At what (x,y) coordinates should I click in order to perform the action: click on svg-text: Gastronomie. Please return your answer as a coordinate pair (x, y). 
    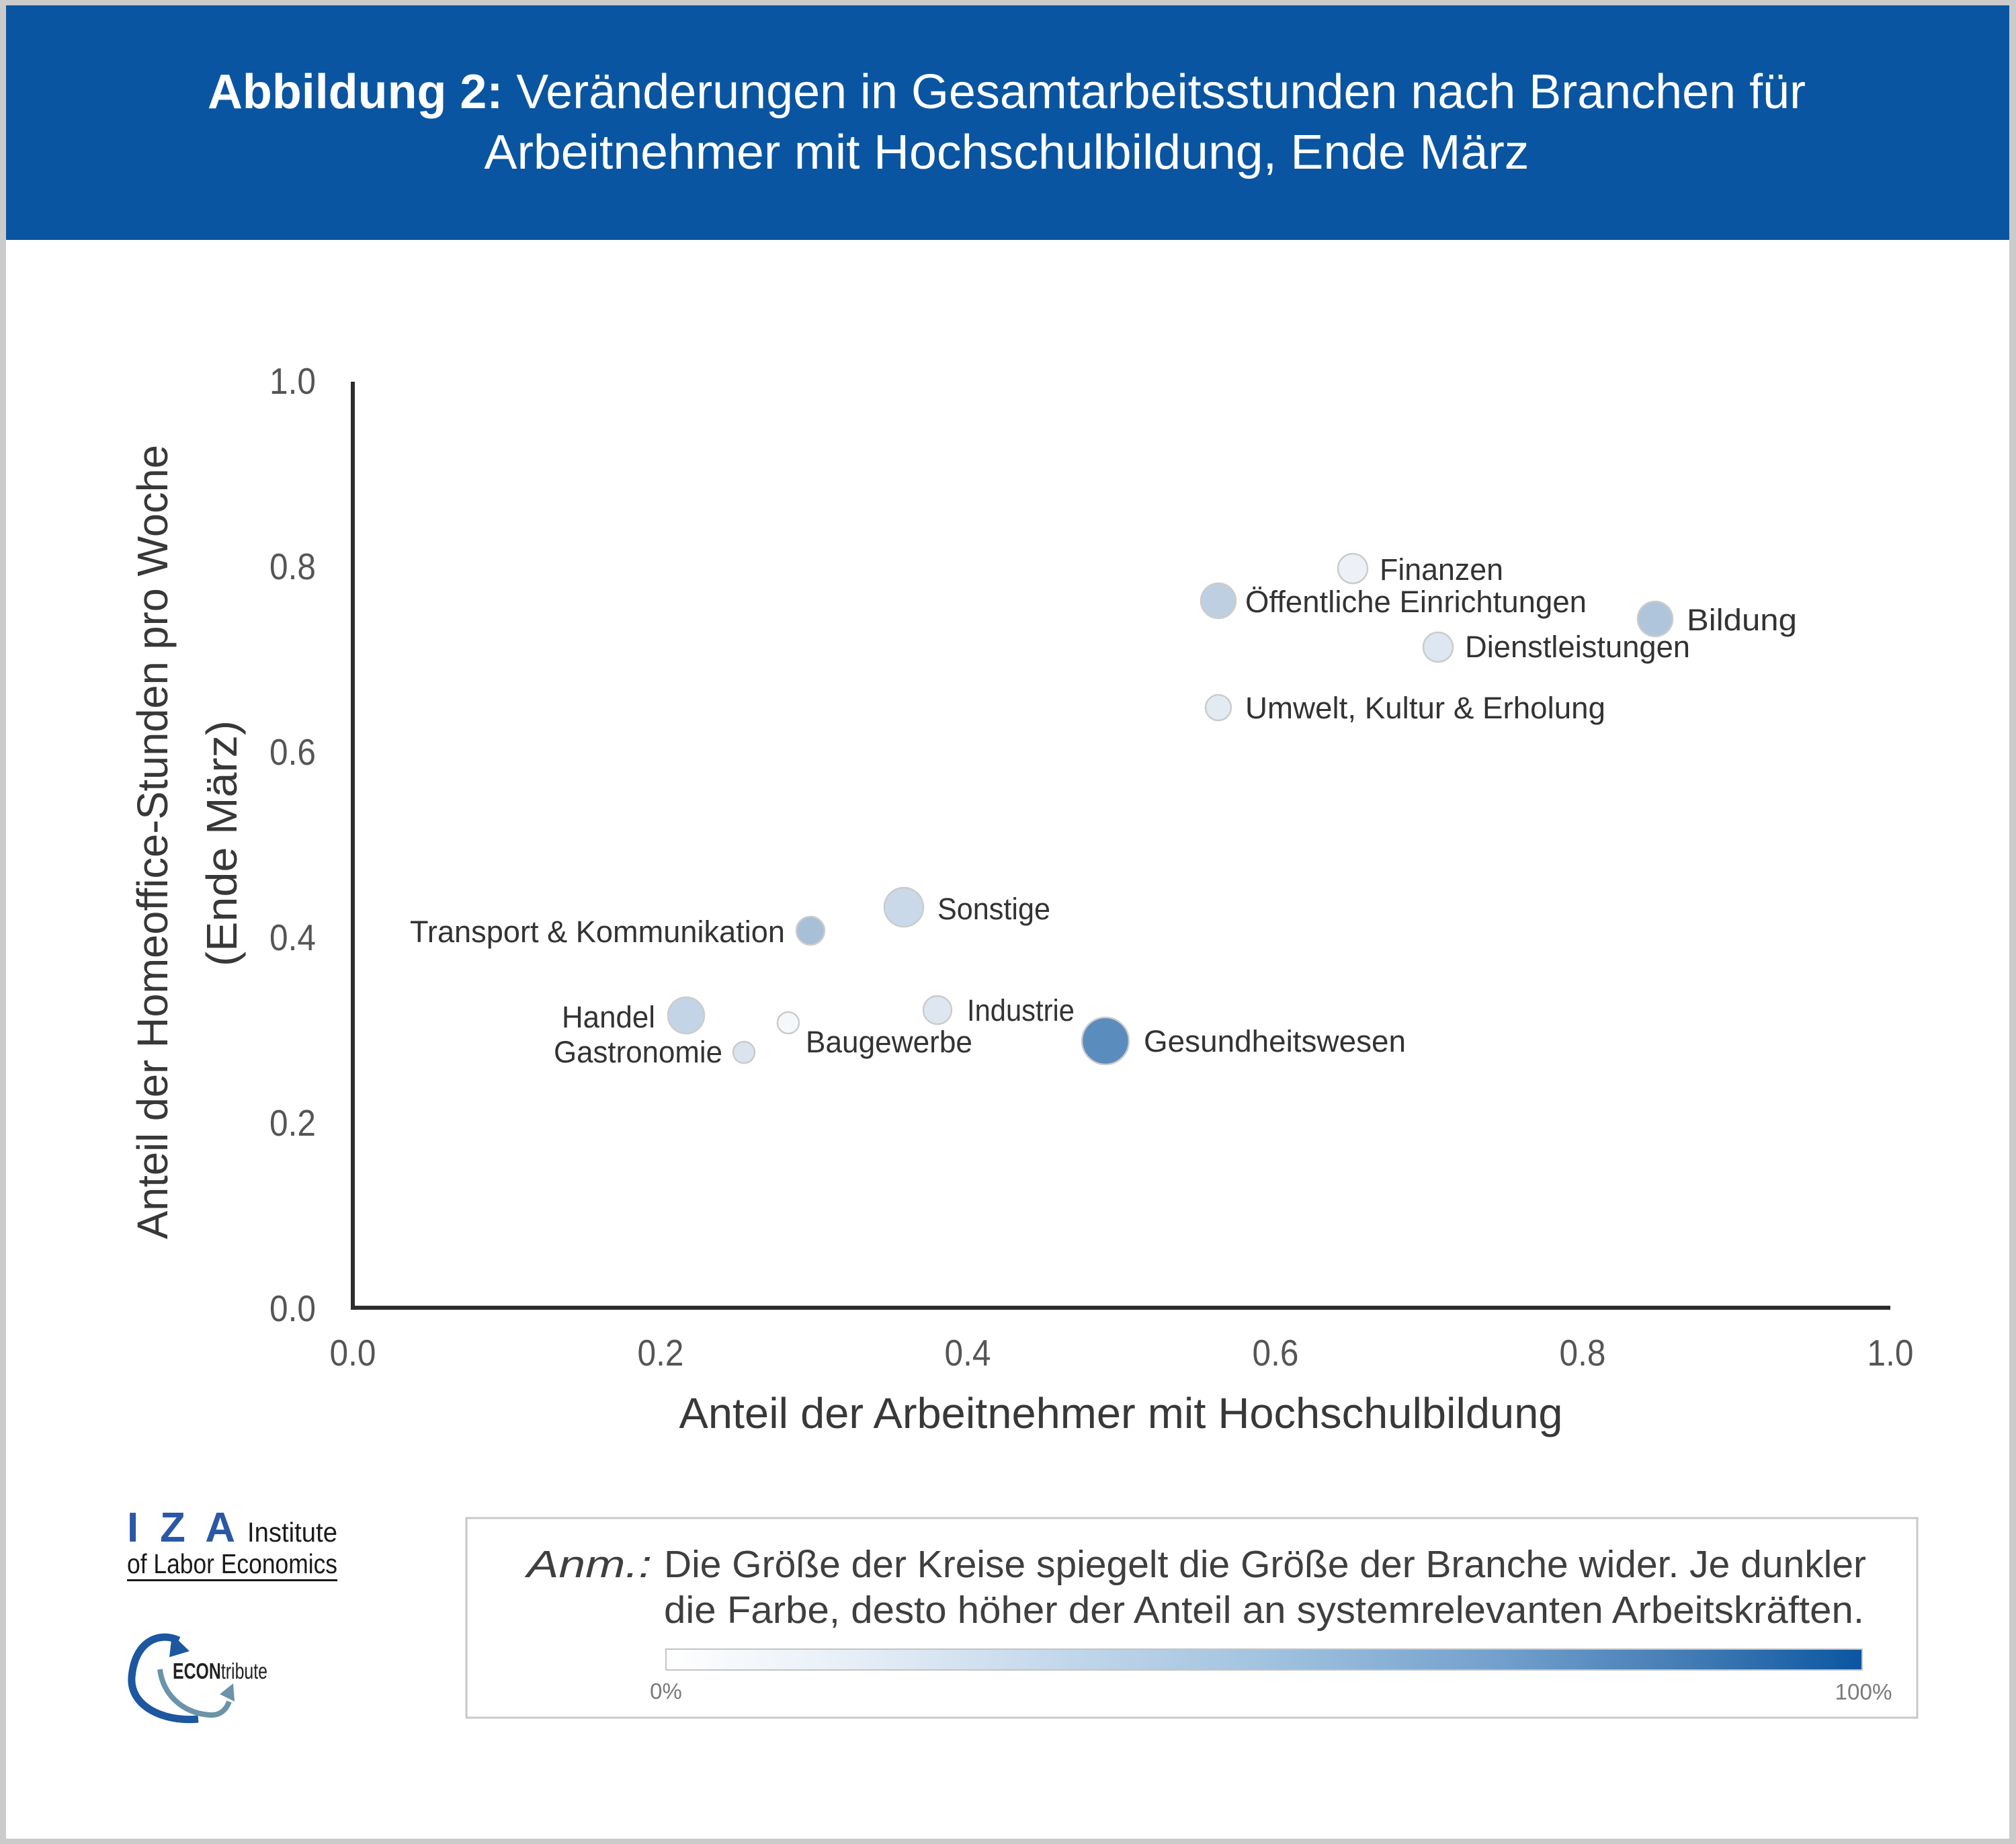
    Looking at the image, I should click on (638, 1052).